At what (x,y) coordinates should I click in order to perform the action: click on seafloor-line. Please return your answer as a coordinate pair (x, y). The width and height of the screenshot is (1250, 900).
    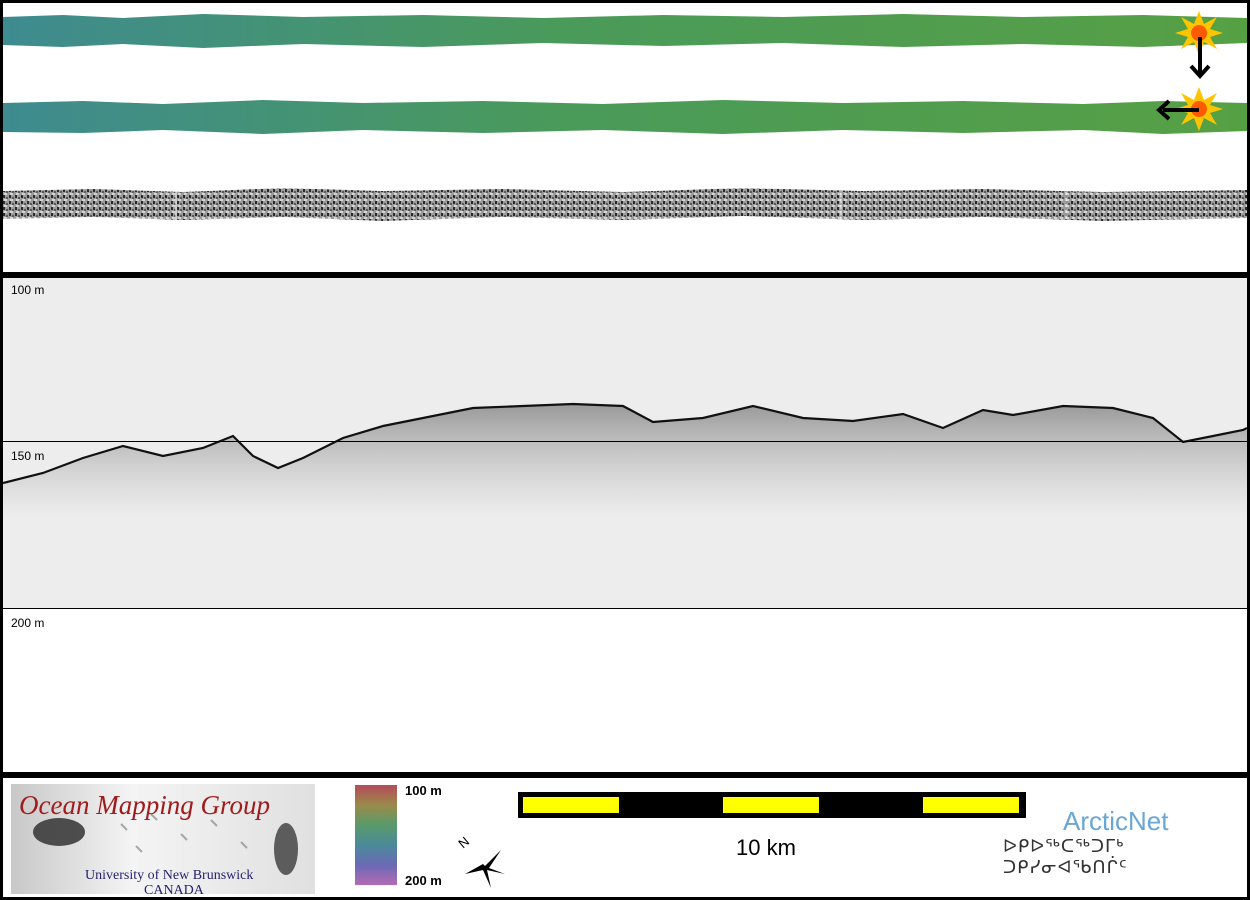
    Looking at the image, I should click on (625, 443).